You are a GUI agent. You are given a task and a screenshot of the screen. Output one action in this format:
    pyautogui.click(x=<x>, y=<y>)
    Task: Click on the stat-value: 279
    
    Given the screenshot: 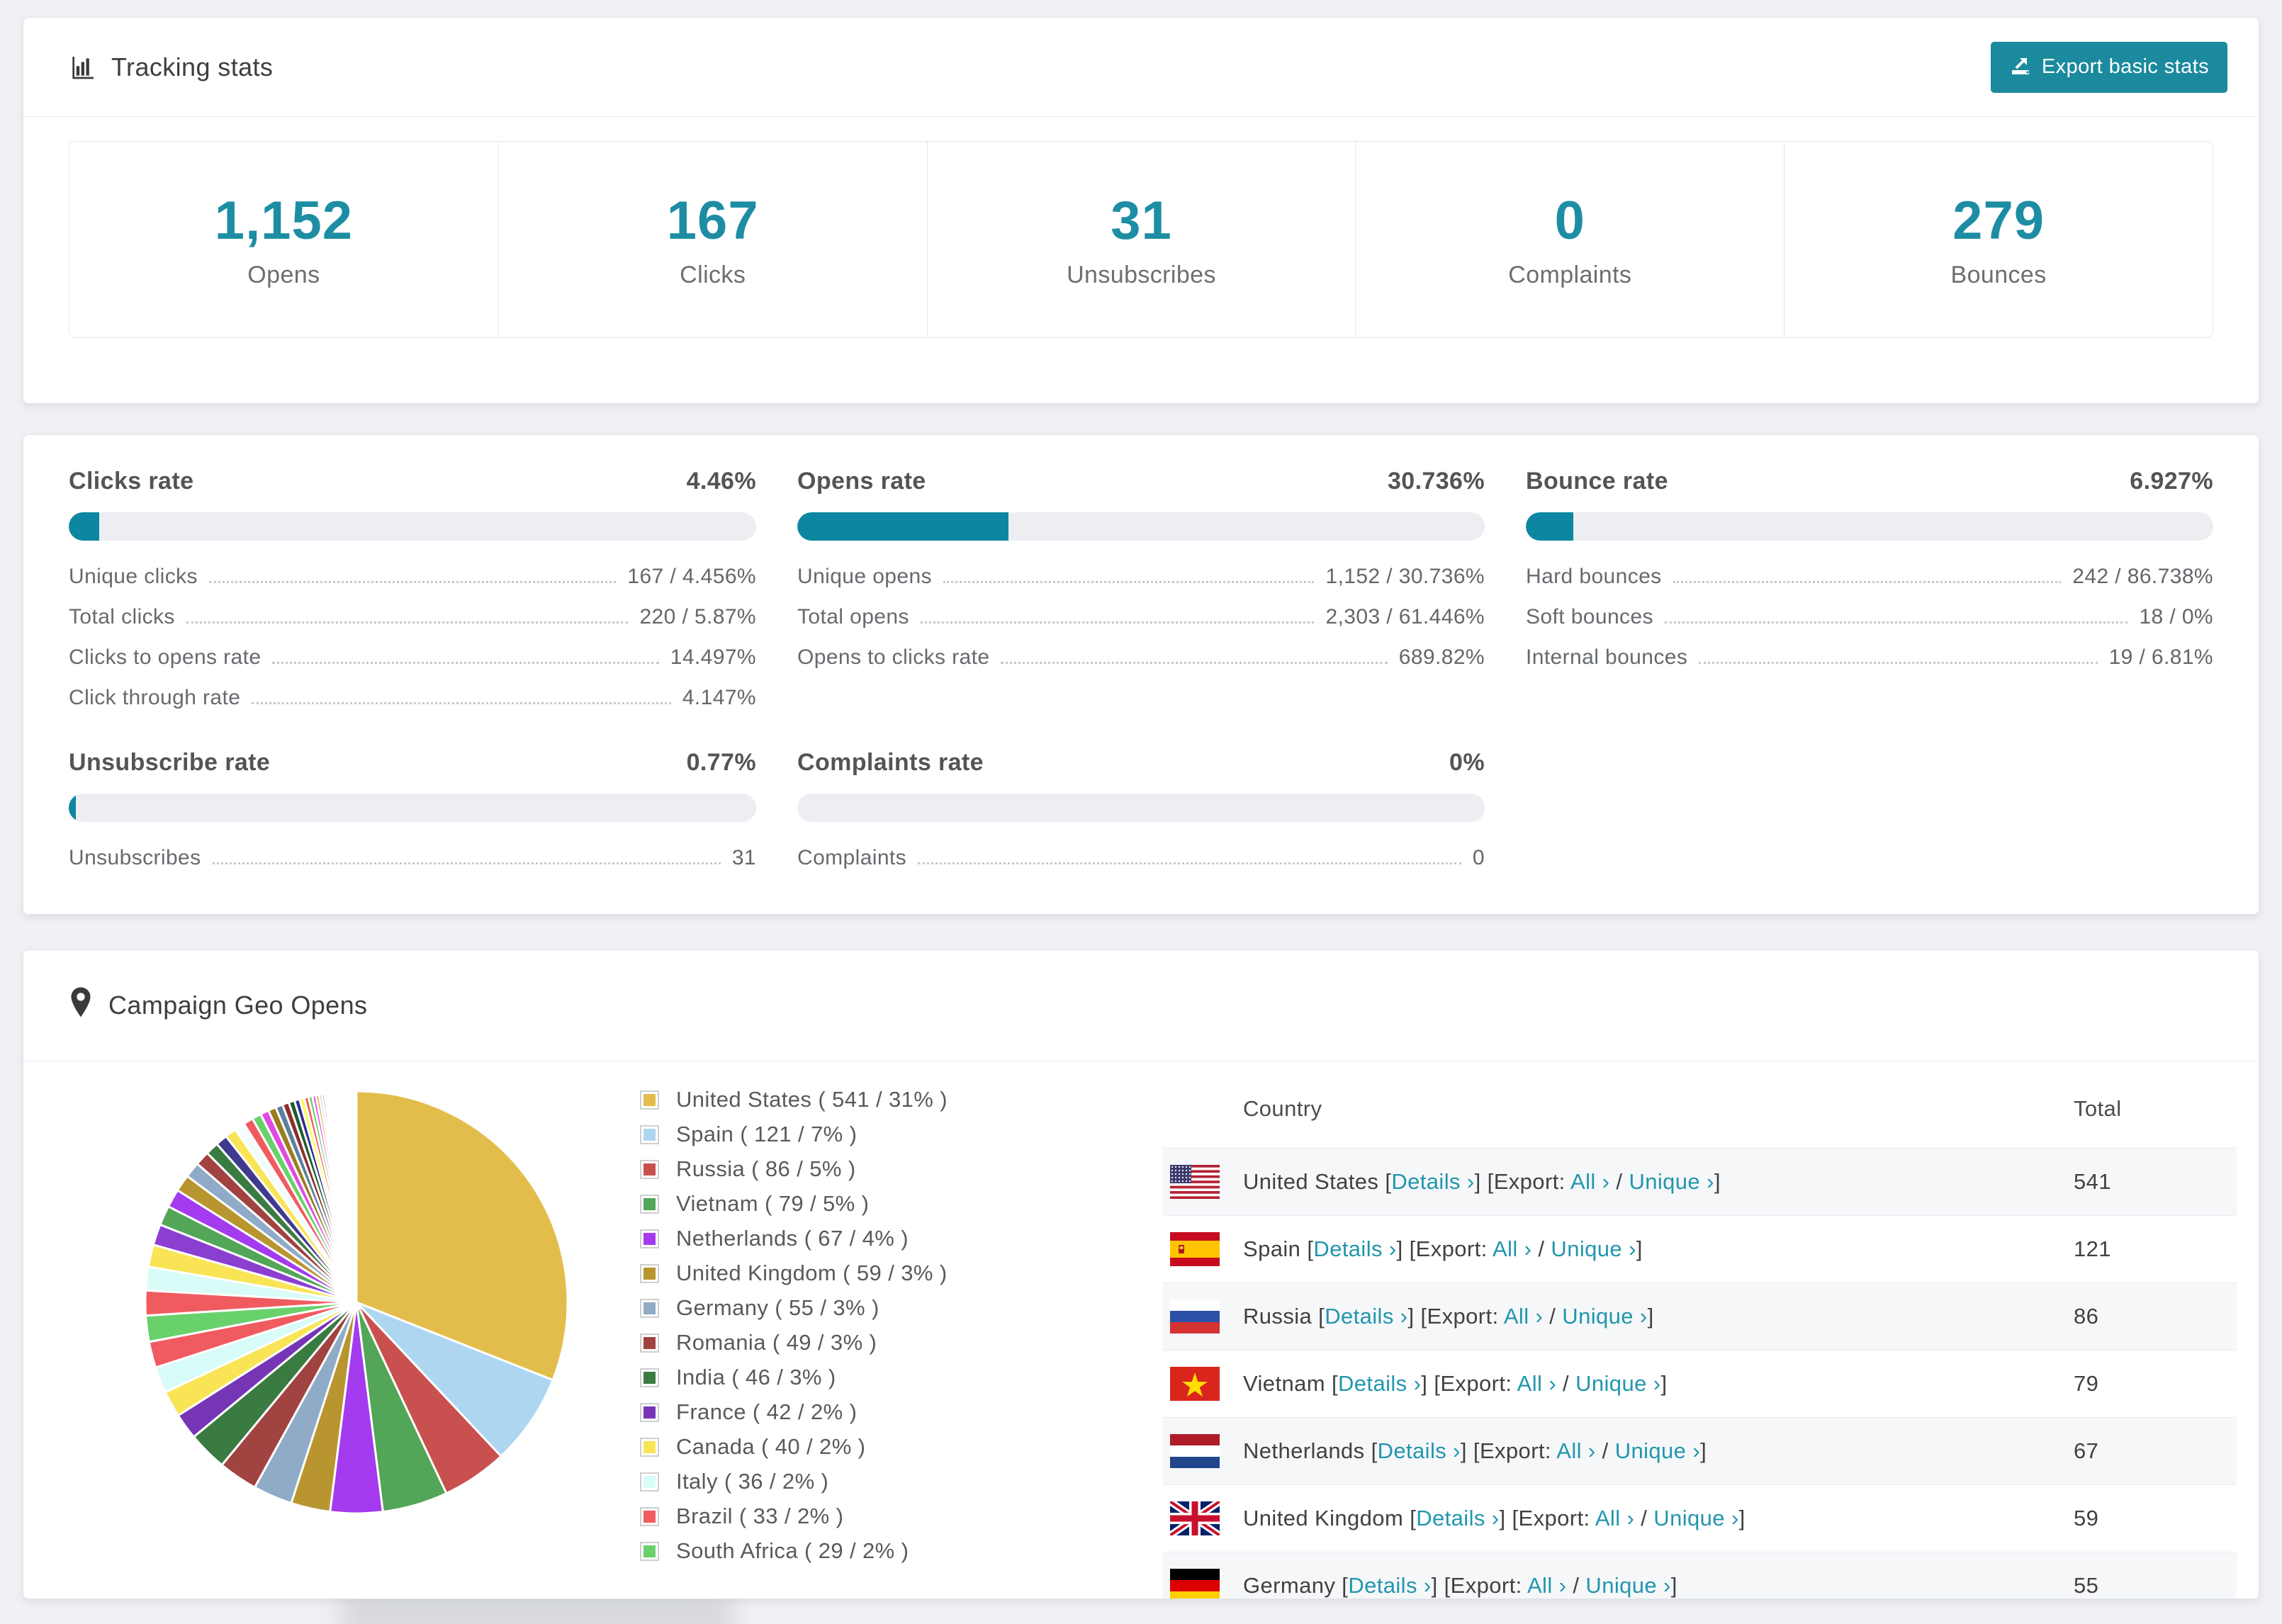 What is the action you would take?
    pyautogui.click(x=1999, y=221)
    